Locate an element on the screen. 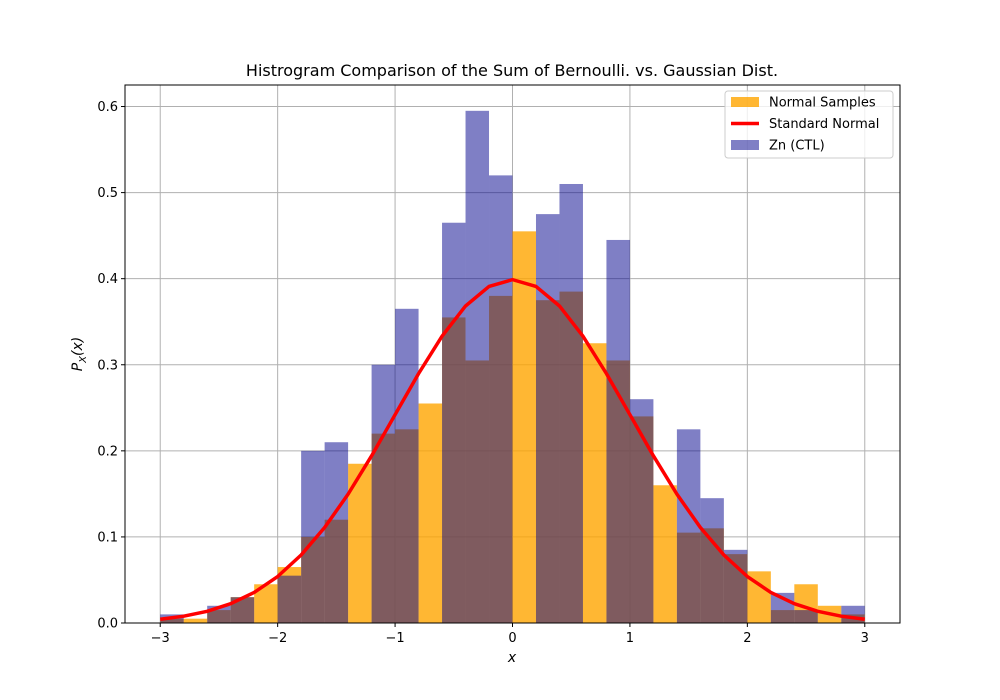 This screenshot has height=700, width=1000. y-tick-label-4: 0.4 is located at coordinates (107, 279).